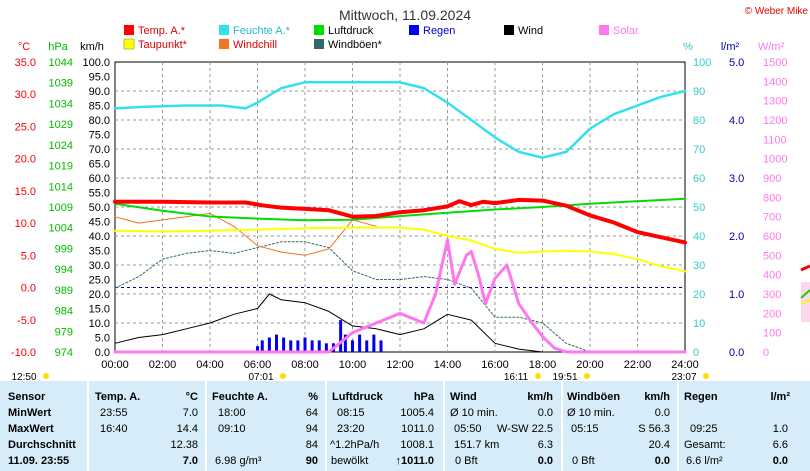  Describe the element at coordinates (400, 323) in the screenshot. I see `series-wind-line` at that location.